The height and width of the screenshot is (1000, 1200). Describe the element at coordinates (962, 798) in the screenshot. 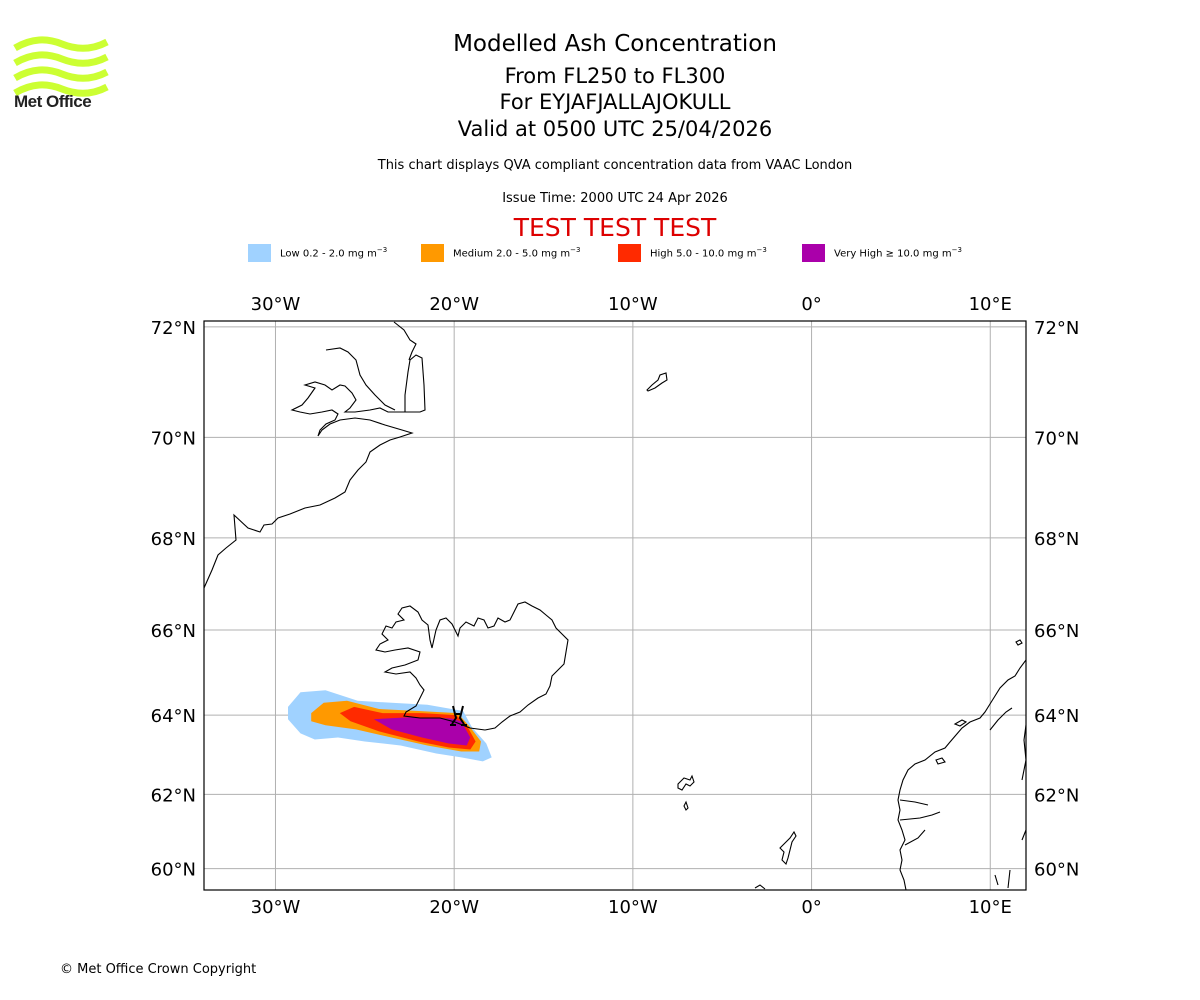

I see `coastline-norway-fjords` at that location.